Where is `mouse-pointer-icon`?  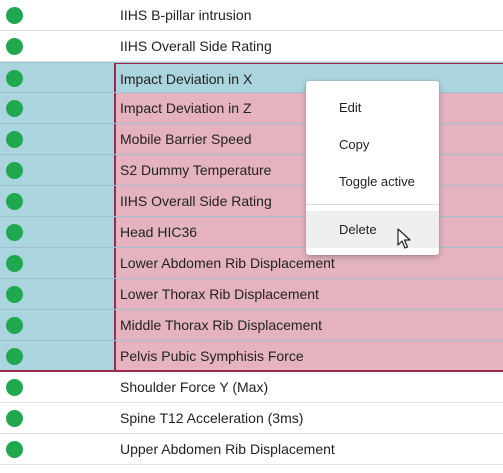 mouse-pointer-icon is located at coordinates (404, 238).